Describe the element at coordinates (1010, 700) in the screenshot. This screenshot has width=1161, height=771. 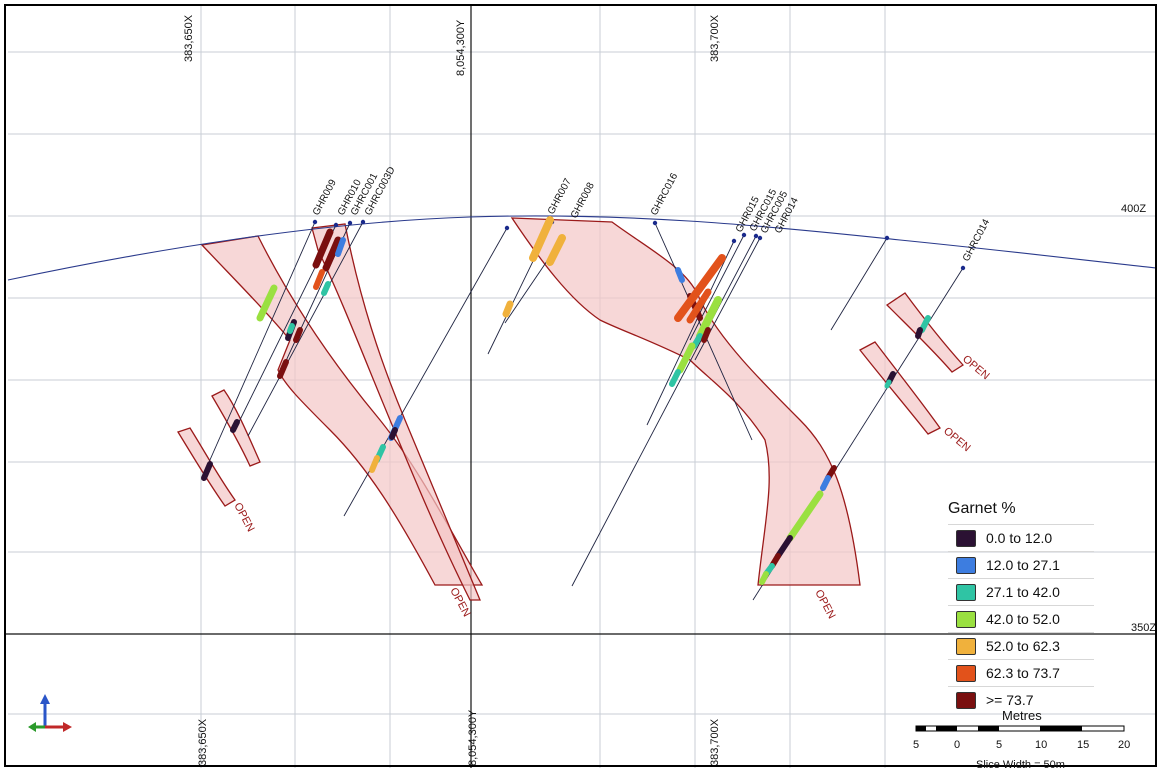
I see `legend-label: >= 73.7` at that location.